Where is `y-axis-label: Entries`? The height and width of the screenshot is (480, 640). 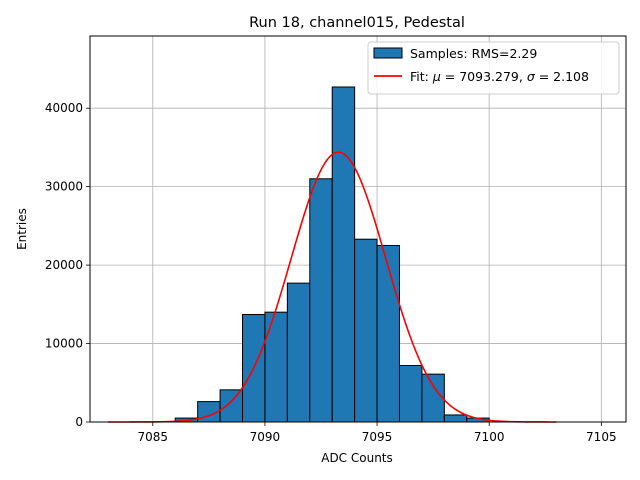
y-axis-label: Entries is located at coordinates (22, 229).